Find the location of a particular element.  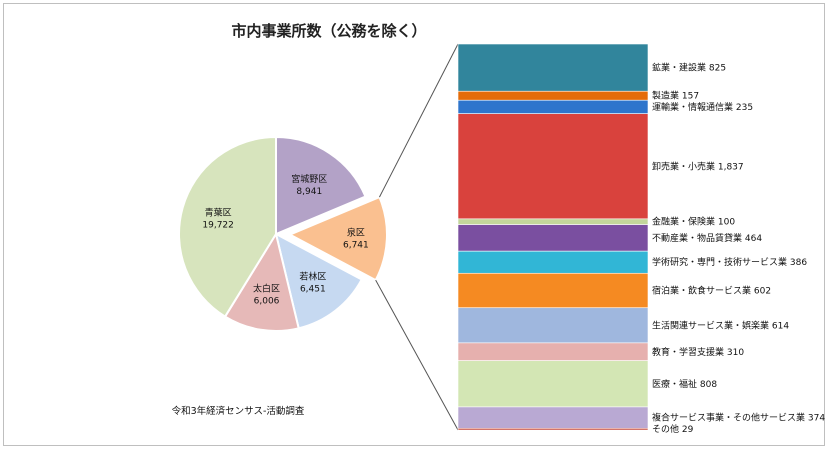

connector-line-bottom is located at coordinates (417, 355).